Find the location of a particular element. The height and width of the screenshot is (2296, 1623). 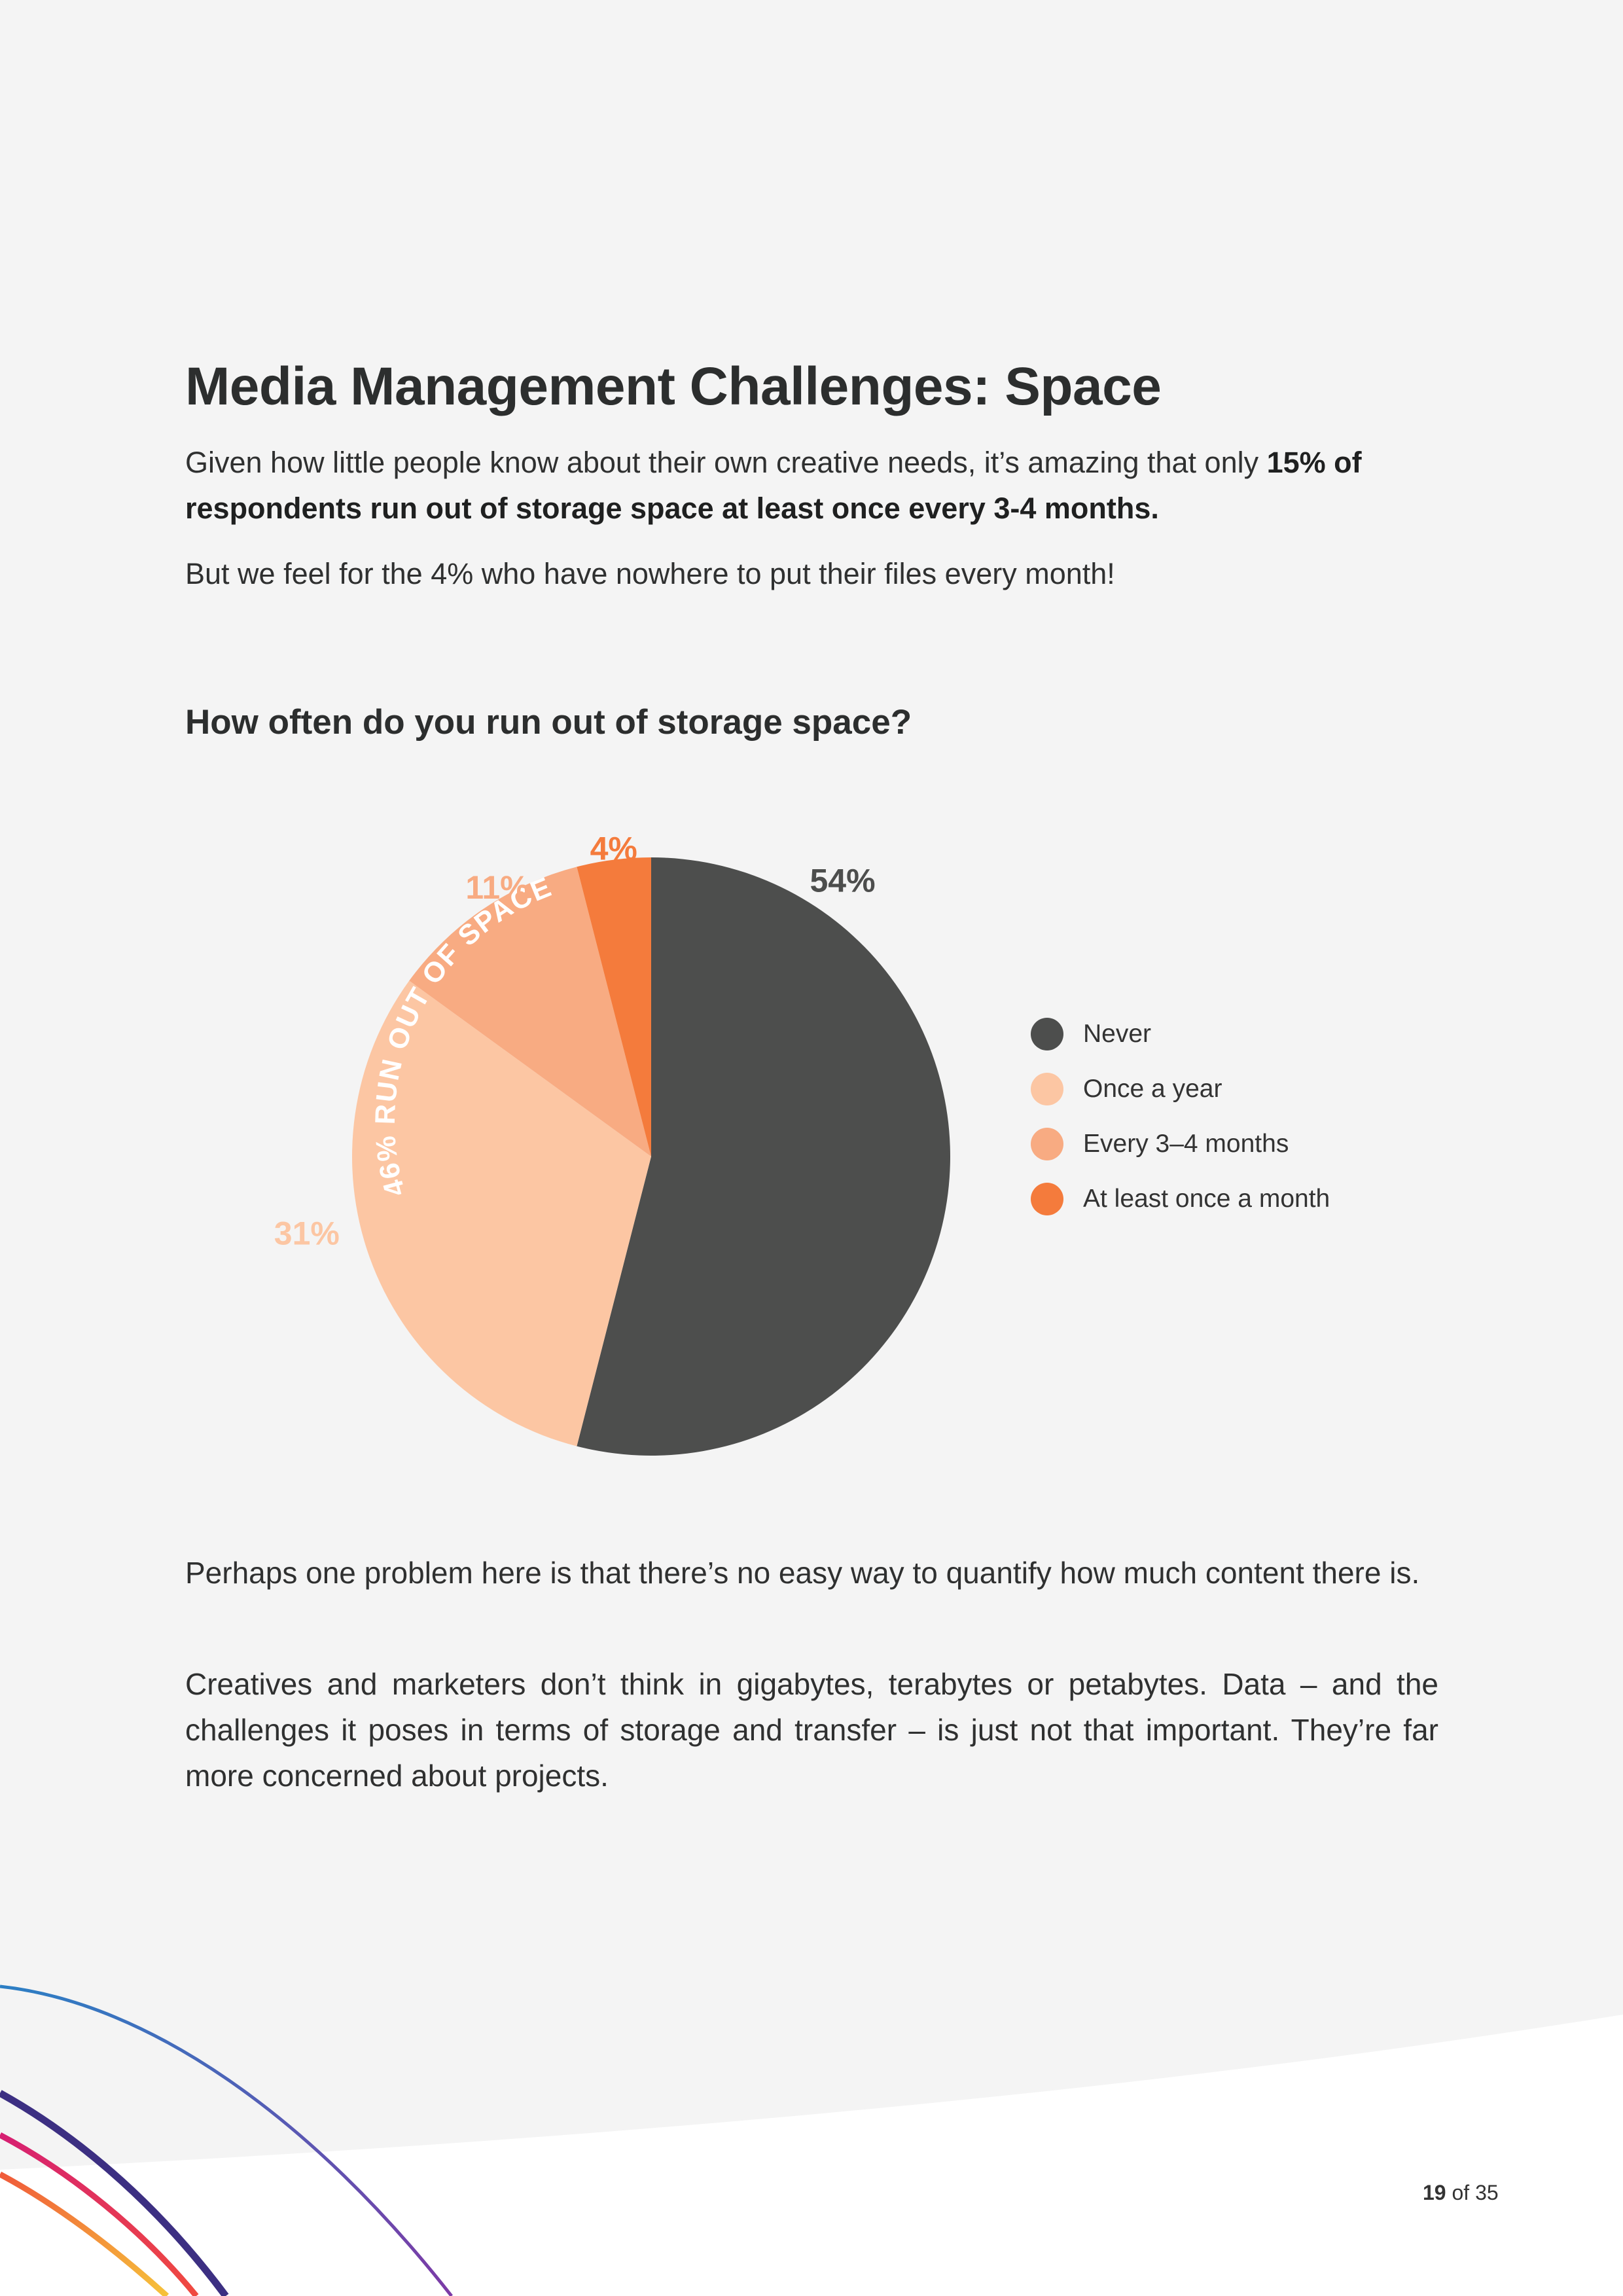

decorative-arc-orange is located at coordinates (84, 2234).